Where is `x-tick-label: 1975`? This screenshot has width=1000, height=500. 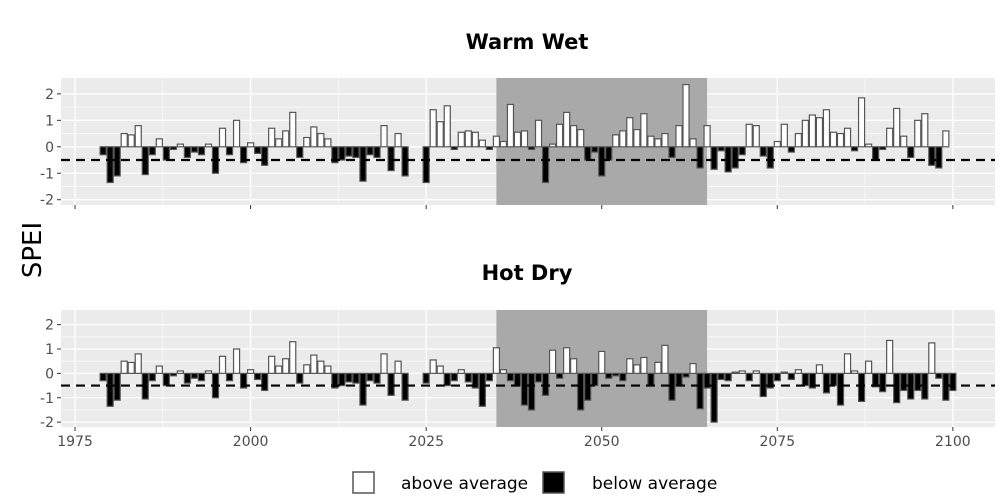
x-tick-label: 1975 is located at coordinates (75, 442).